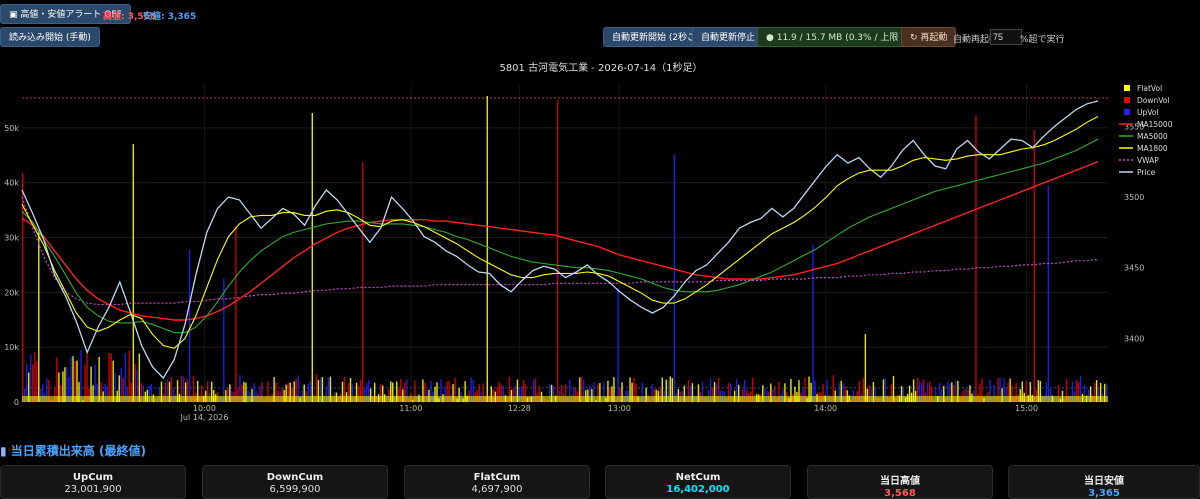 This screenshot has height=499, width=1200. What do you see at coordinates (11, 183) in the screenshot?
I see `volume-tick-label: 40k` at bounding box center [11, 183].